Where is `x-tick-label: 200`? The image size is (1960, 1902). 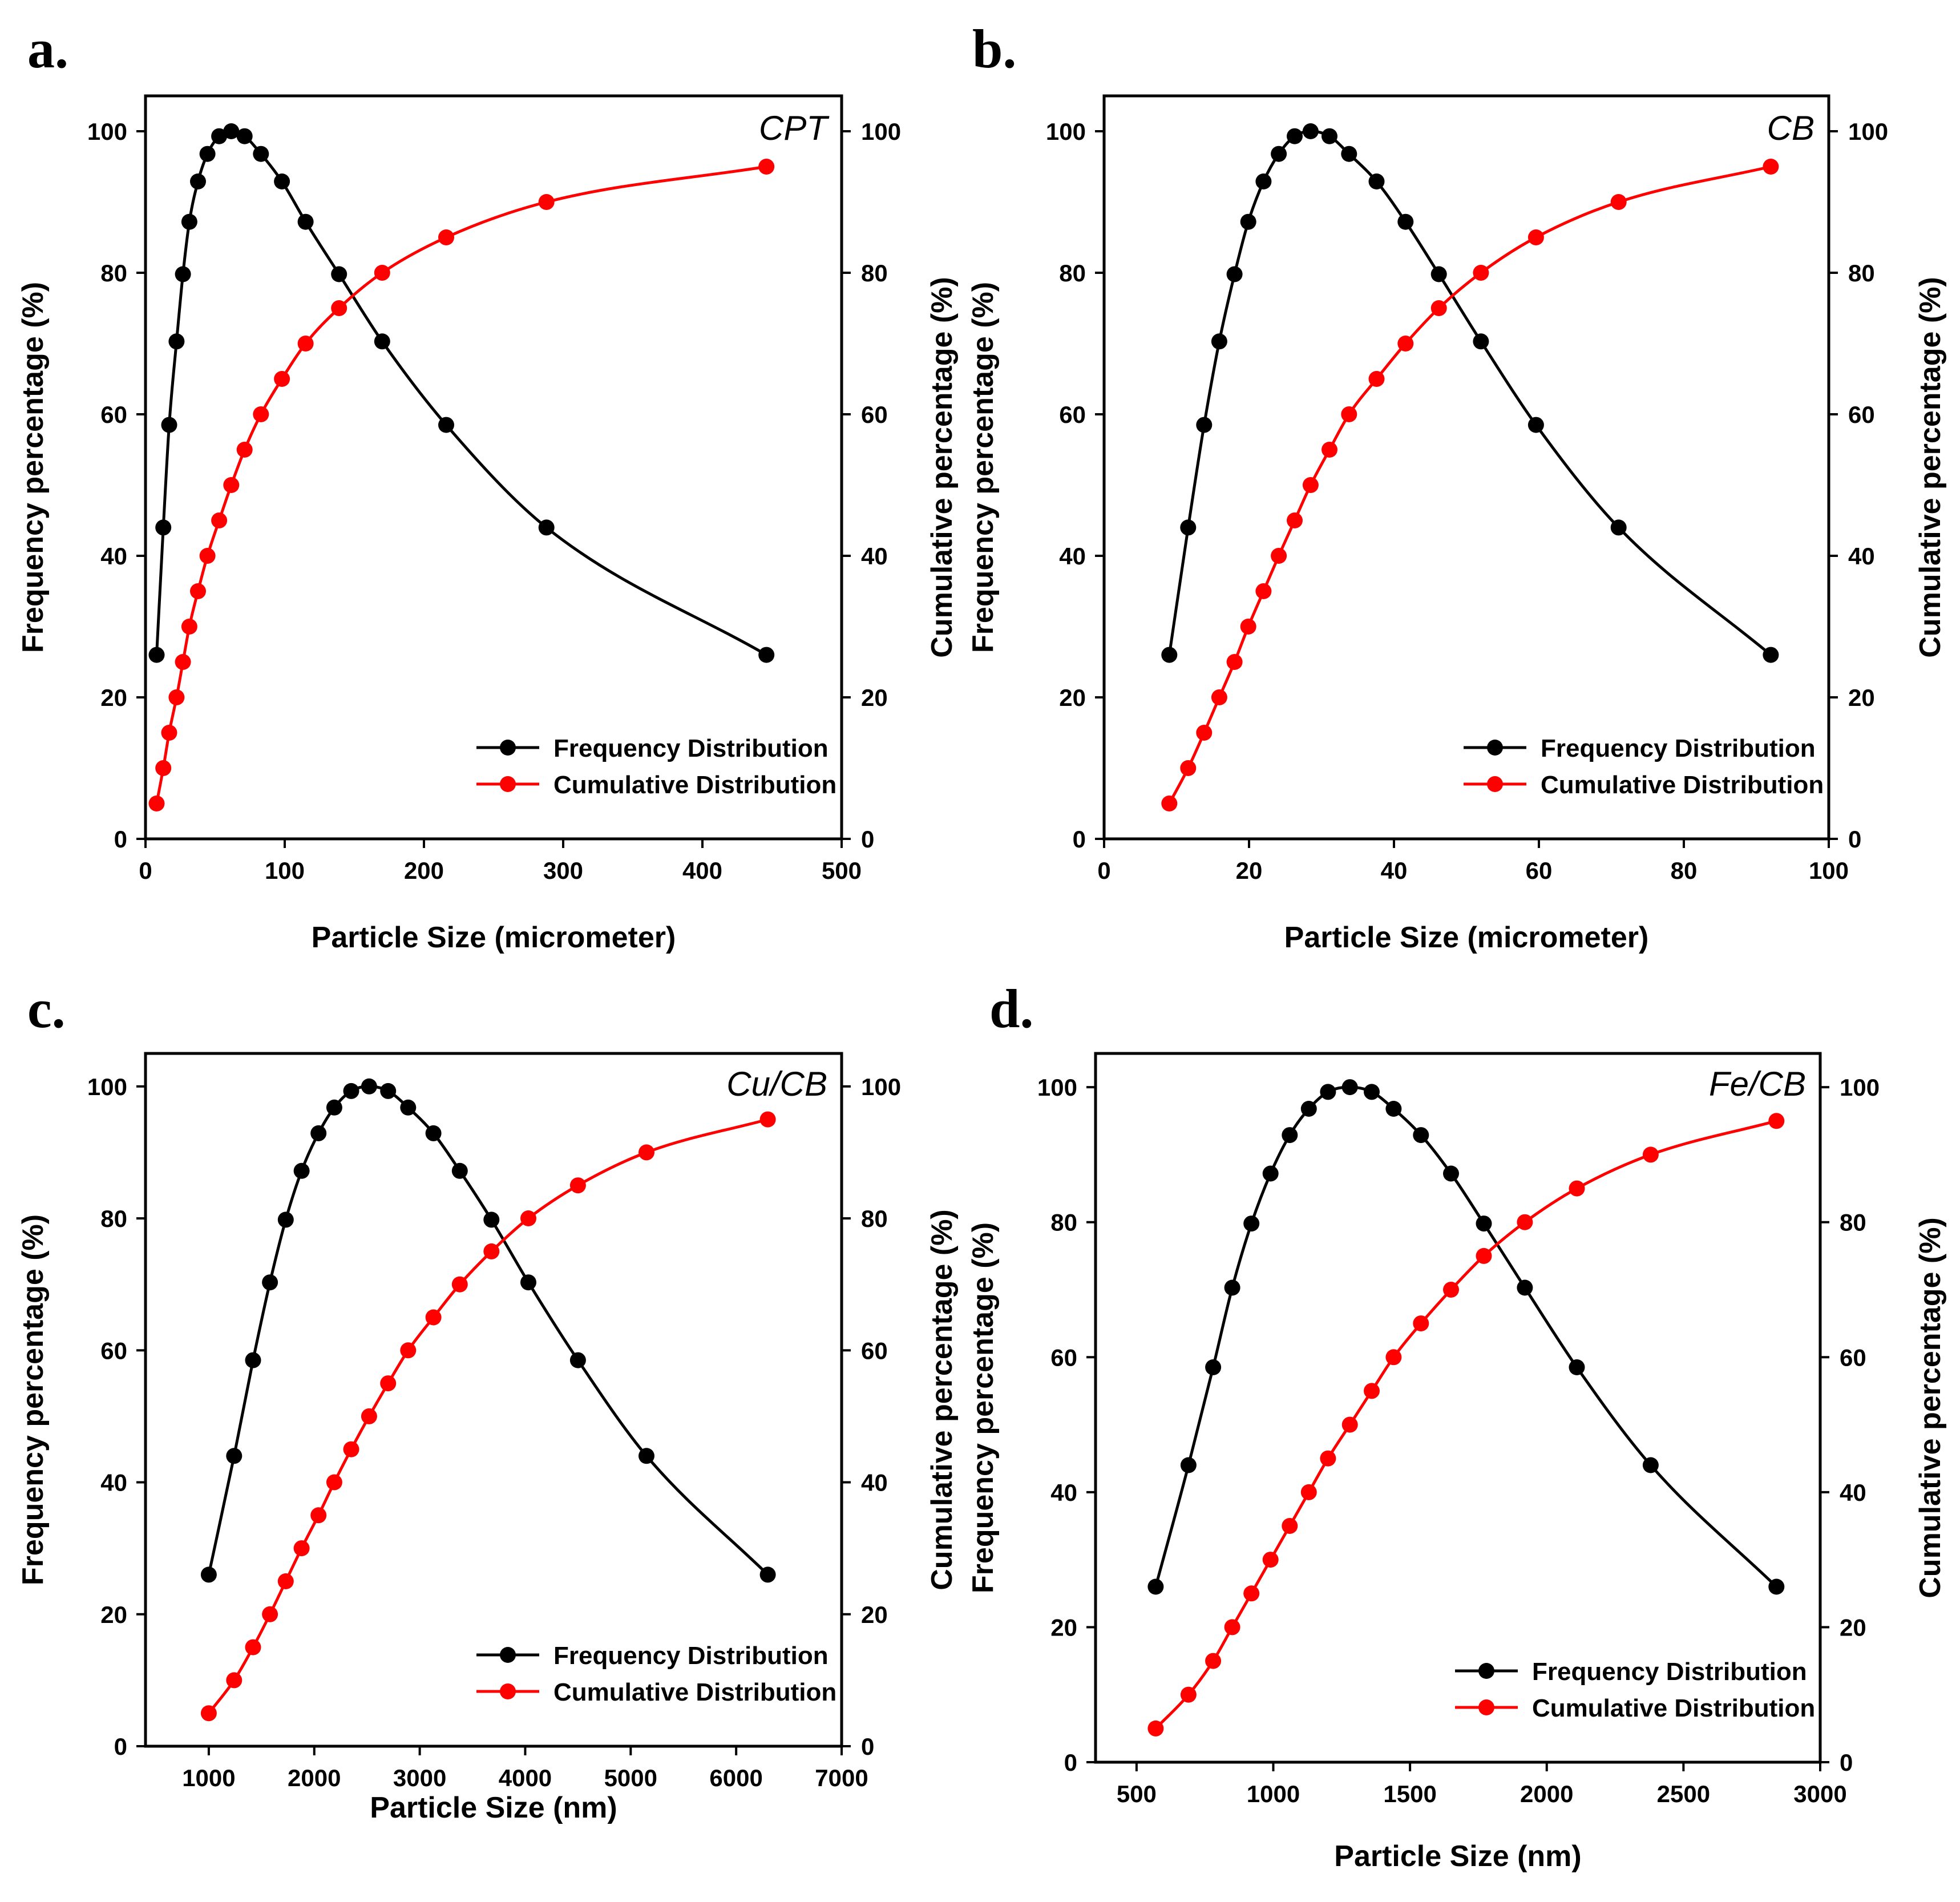 x-tick-label: 200 is located at coordinates (424, 870).